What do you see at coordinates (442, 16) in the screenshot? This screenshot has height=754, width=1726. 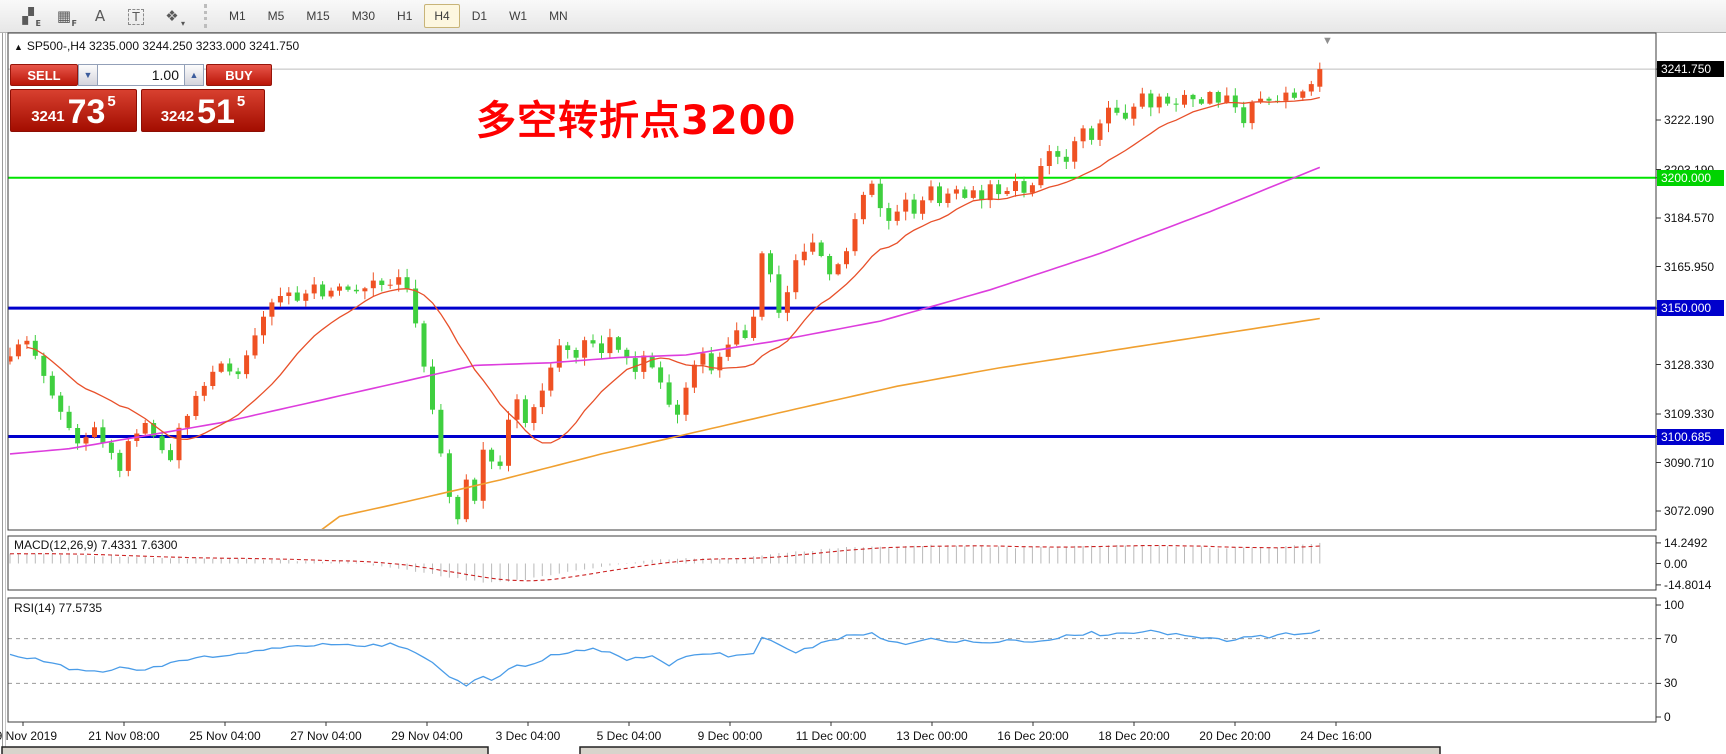 I see `timeframe-button-H4: H4` at bounding box center [442, 16].